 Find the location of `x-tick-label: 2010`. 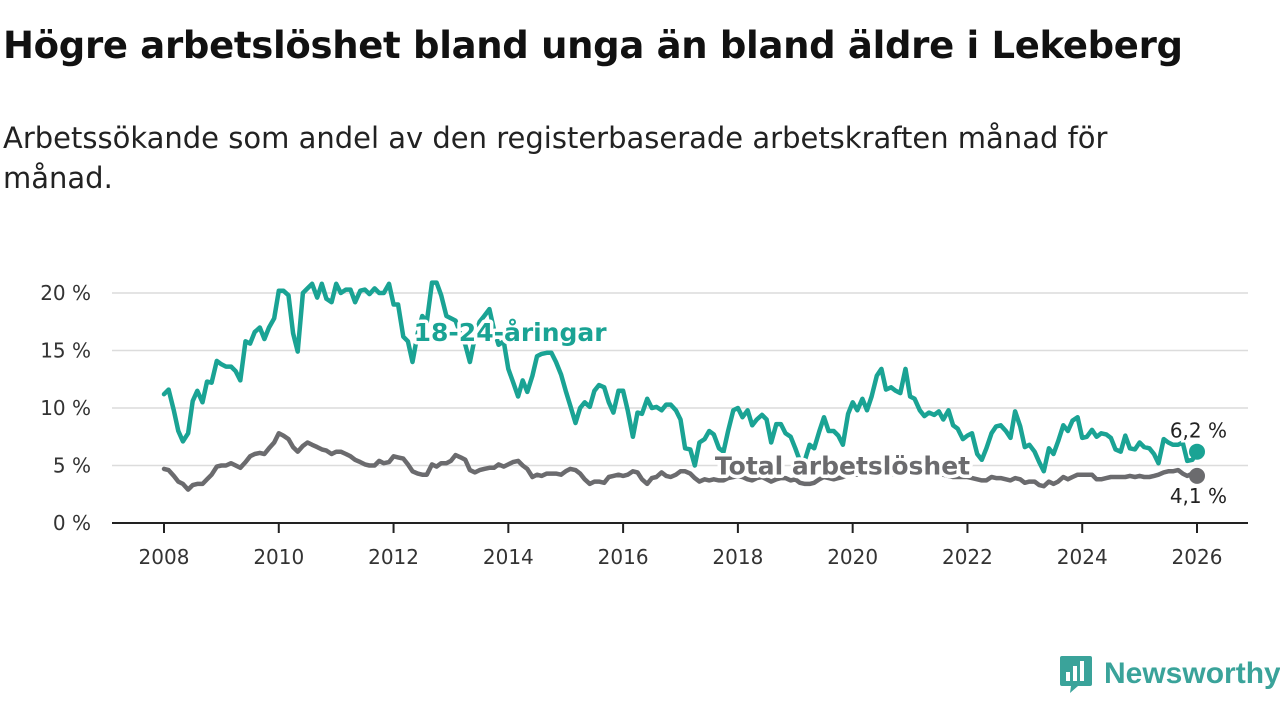

x-tick-label: 2010 is located at coordinates (278, 557).